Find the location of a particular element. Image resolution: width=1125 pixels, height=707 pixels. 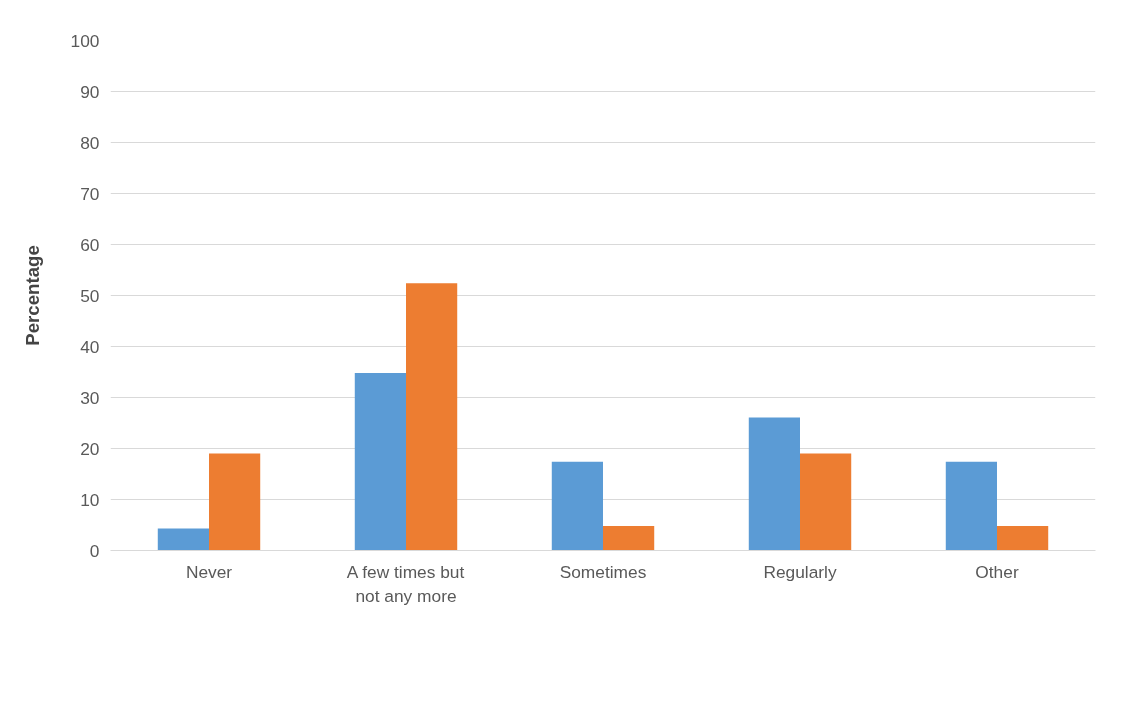

y-tick-label: 60 is located at coordinates (90, 244).